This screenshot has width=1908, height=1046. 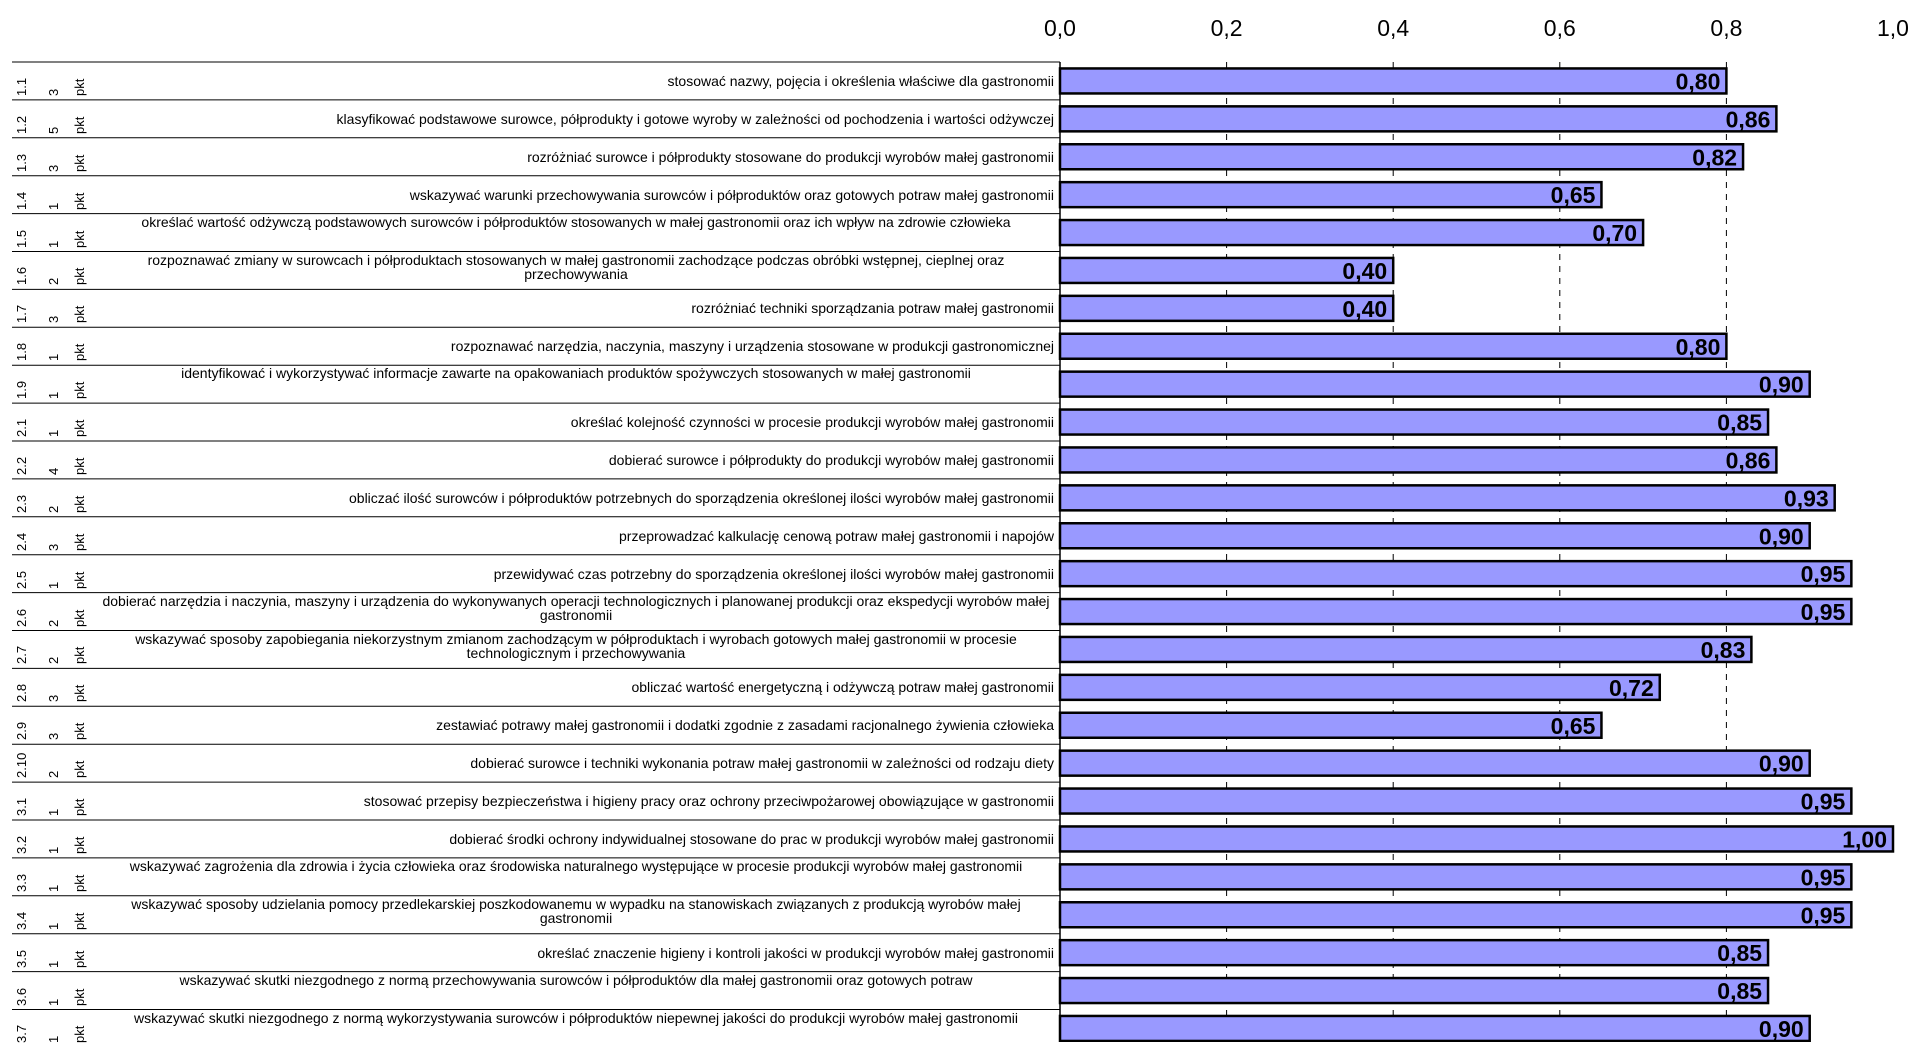 I want to click on value-label: 0,65, so click(x=1573, y=195).